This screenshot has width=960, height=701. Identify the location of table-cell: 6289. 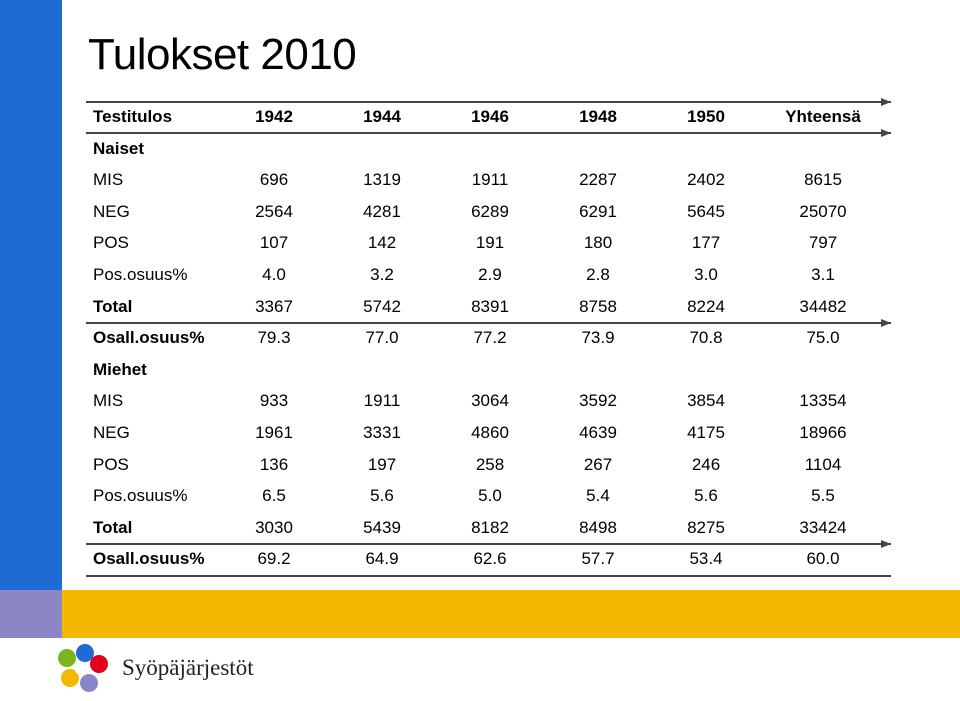
(490, 211).